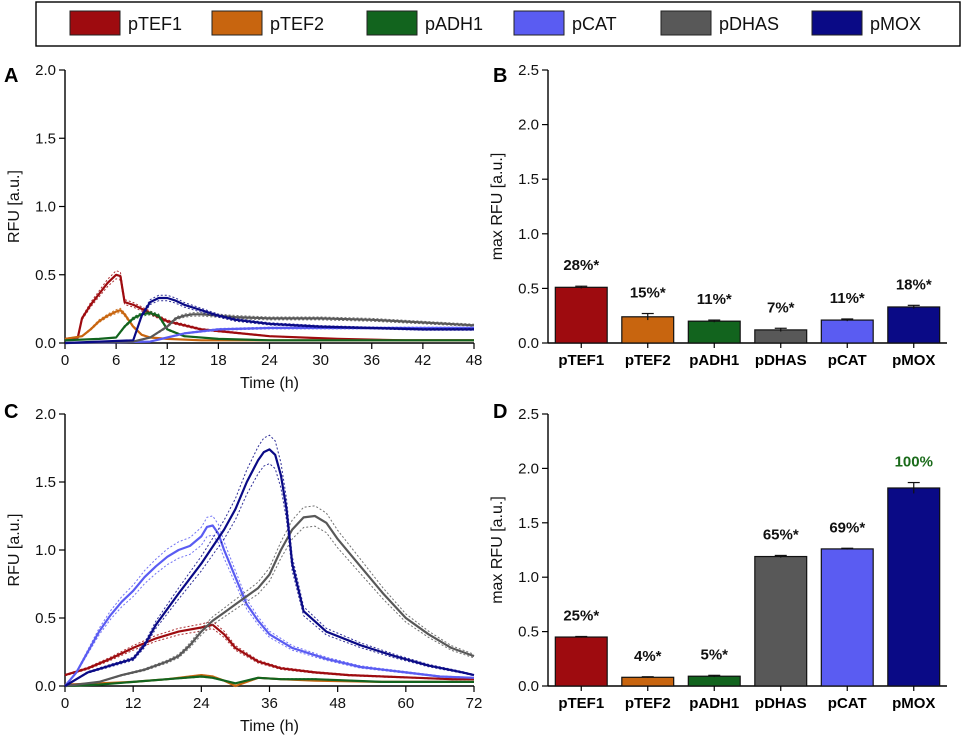 The image size is (969, 751). I want to click on x-tick-label: 42, so click(423, 360).